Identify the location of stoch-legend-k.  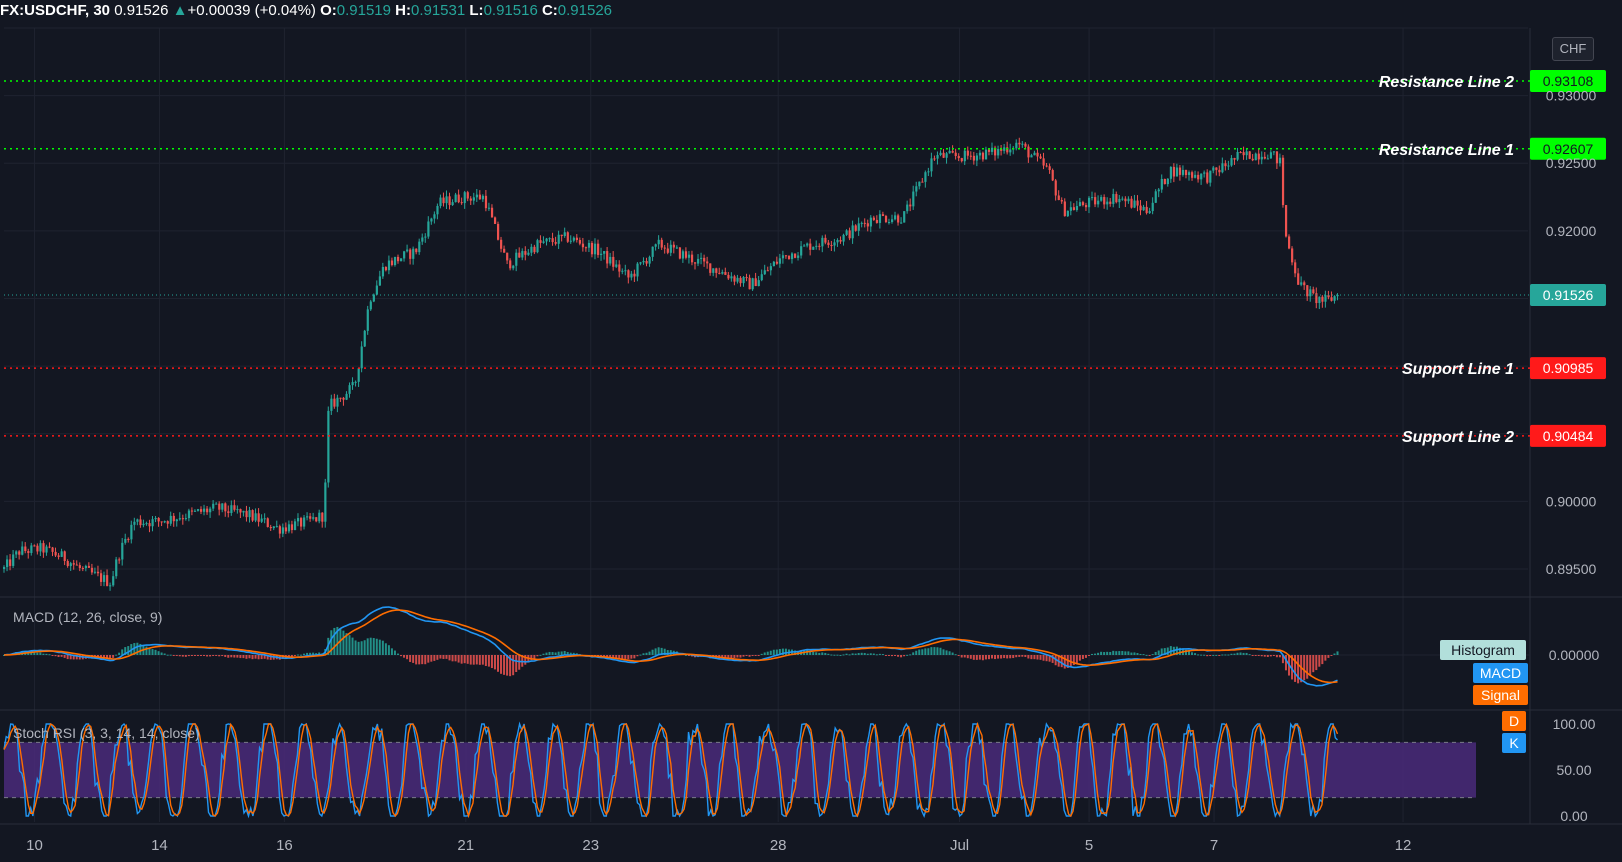
(1514, 743).